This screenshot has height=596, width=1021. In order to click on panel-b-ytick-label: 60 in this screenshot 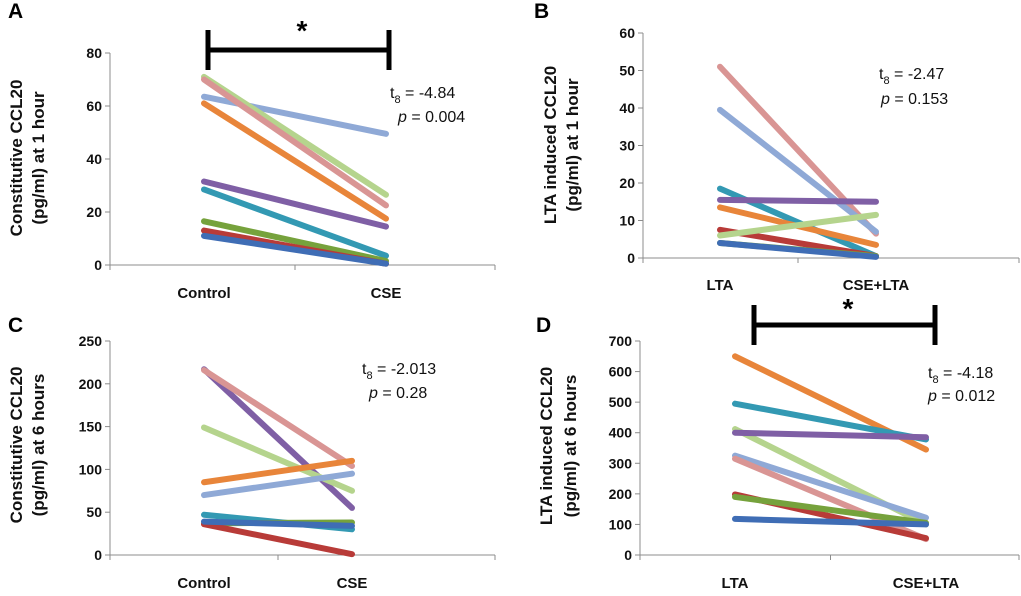, I will do `click(627, 33)`.